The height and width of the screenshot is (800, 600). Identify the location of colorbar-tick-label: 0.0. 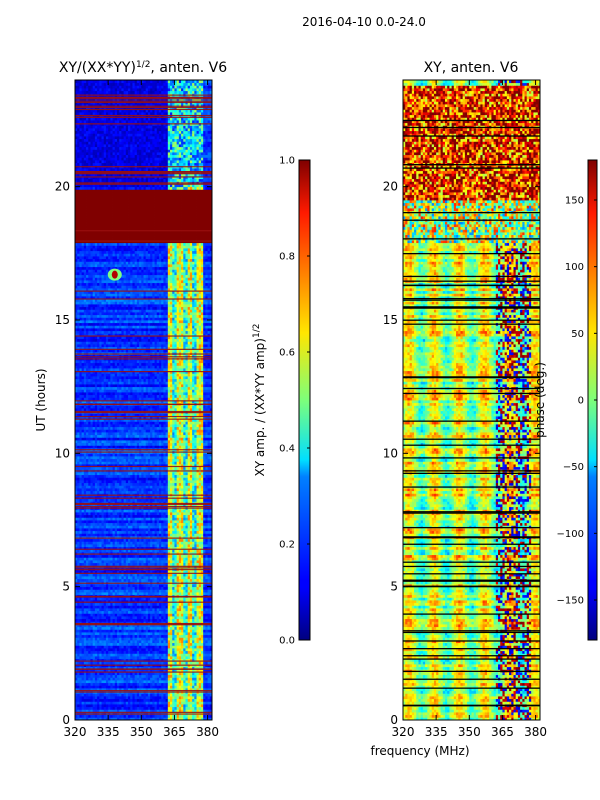
(287, 641).